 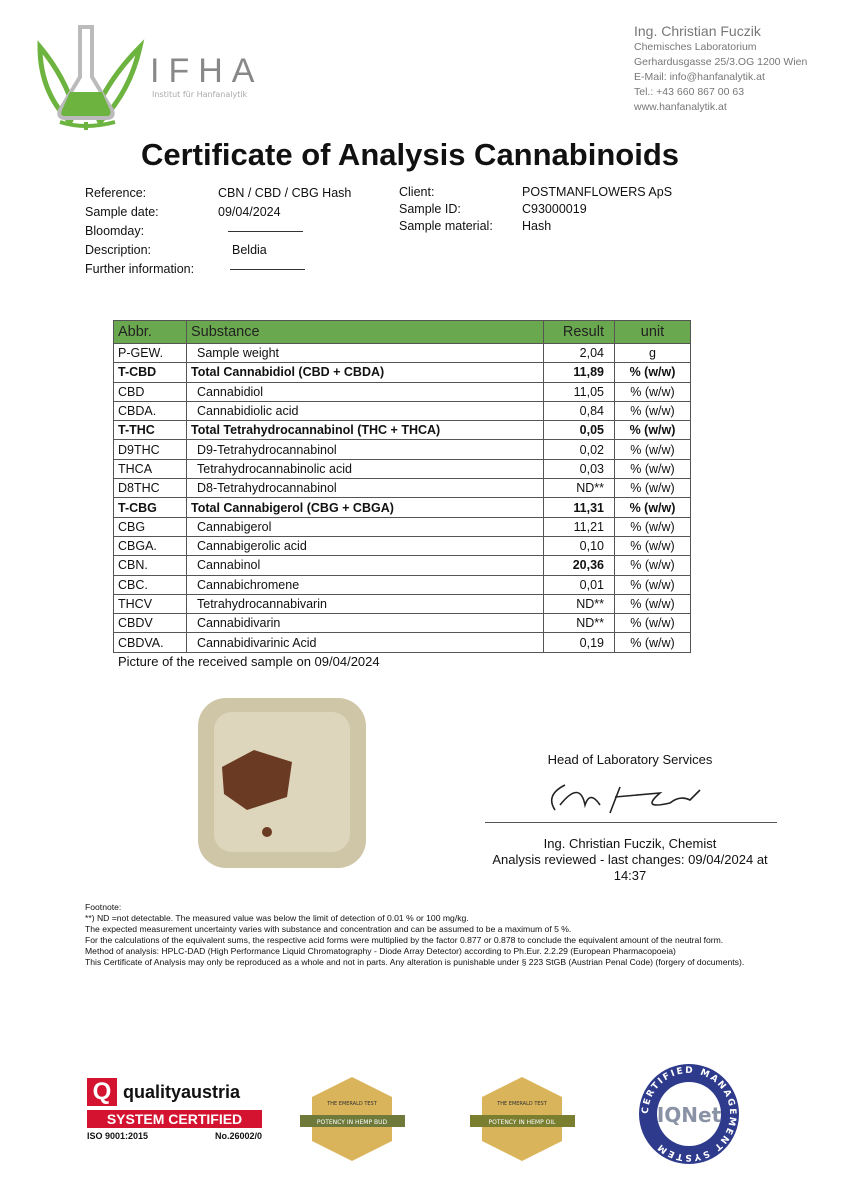 What do you see at coordinates (365, 565) in the screenshot?
I see `cell-substance: Cannabinol` at bounding box center [365, 565].